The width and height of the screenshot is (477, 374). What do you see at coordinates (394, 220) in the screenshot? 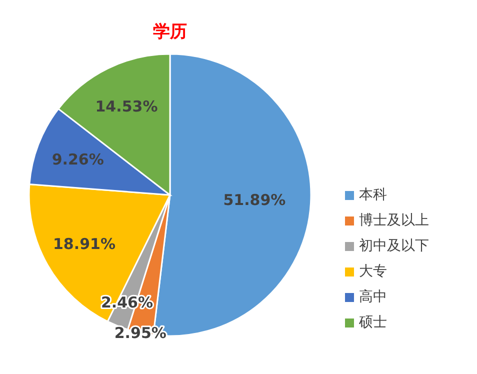
I see `legend-label: 博士及以上` at bounding box center [394, 220].